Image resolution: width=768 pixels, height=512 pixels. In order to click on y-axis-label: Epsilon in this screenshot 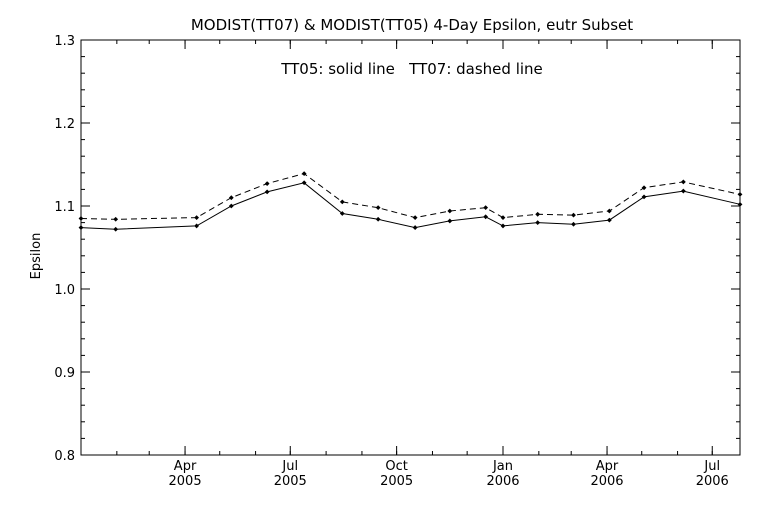, I will do `click(36, 256)`.